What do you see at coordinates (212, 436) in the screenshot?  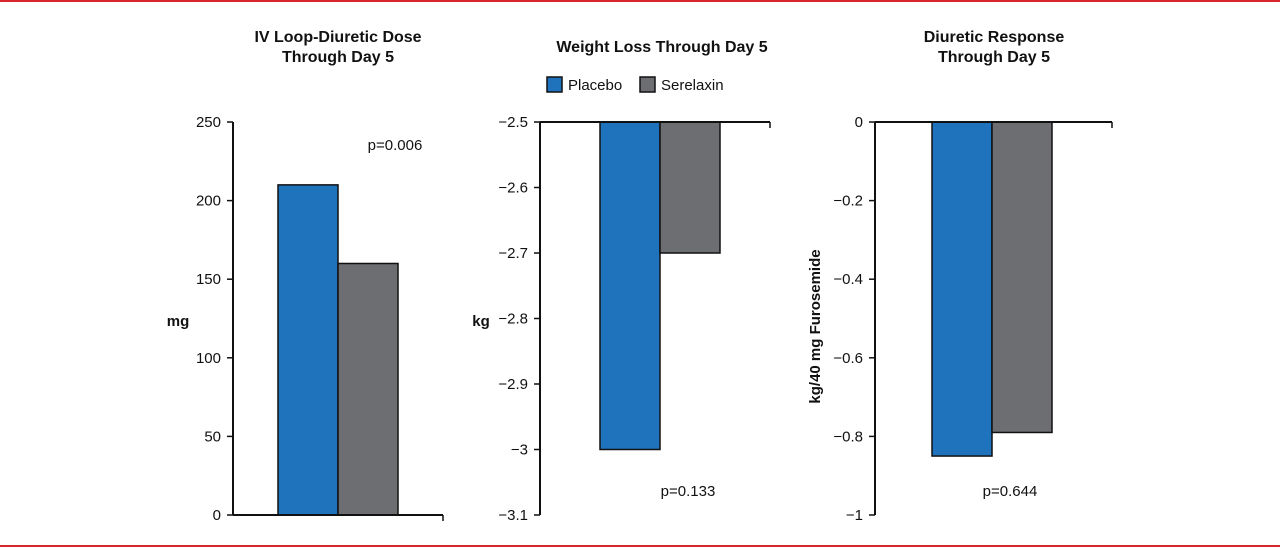 I see `y-tick-label: 50` at bounding box center [212, 436].